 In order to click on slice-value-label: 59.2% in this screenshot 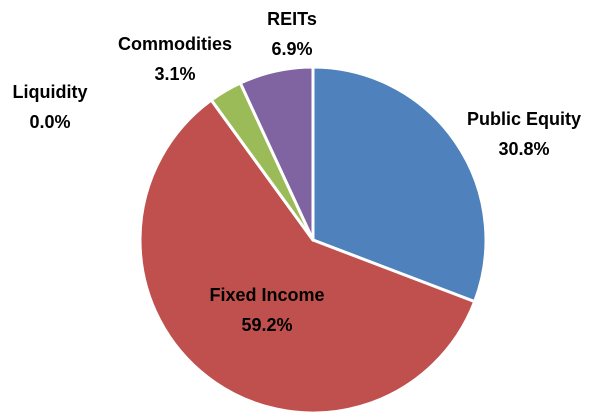, I will do `click(266, 325)`.